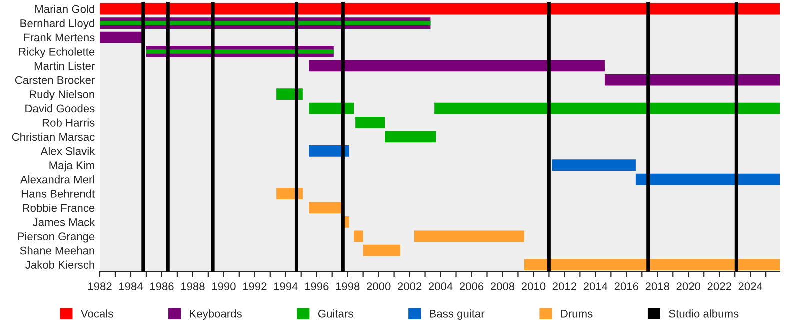 The image size is (800, 330). What do you see at coordinates (59, 37) in the screenshot?
I see `y-tick-label: Frank Mertens` at bounding box center [59, 37].